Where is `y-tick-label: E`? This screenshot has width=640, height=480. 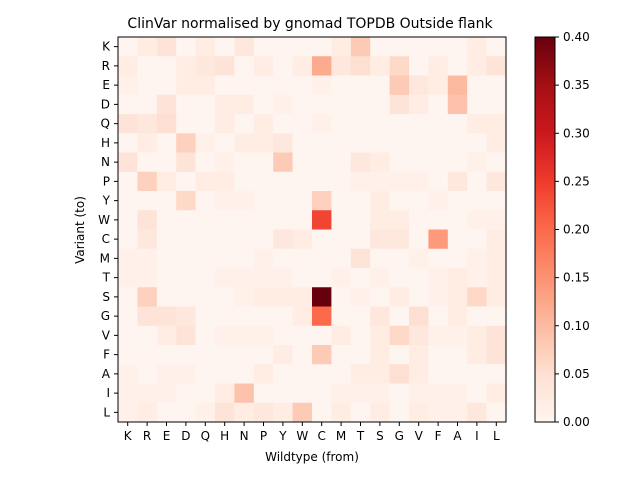 y-tick-label: E is located at coordinates (106, 85).